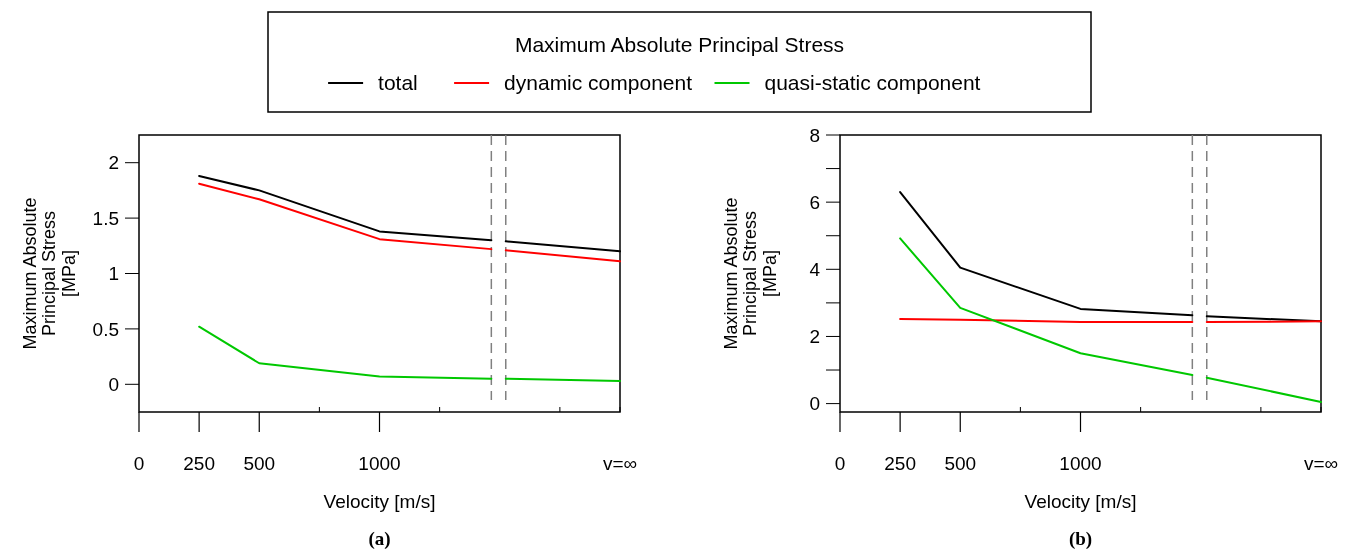 The height and width of the screenshot is (553, 1352). Describe the element at coordinates (113, 274) in the screenshot. I see `y-tick-label: 1` at that location.